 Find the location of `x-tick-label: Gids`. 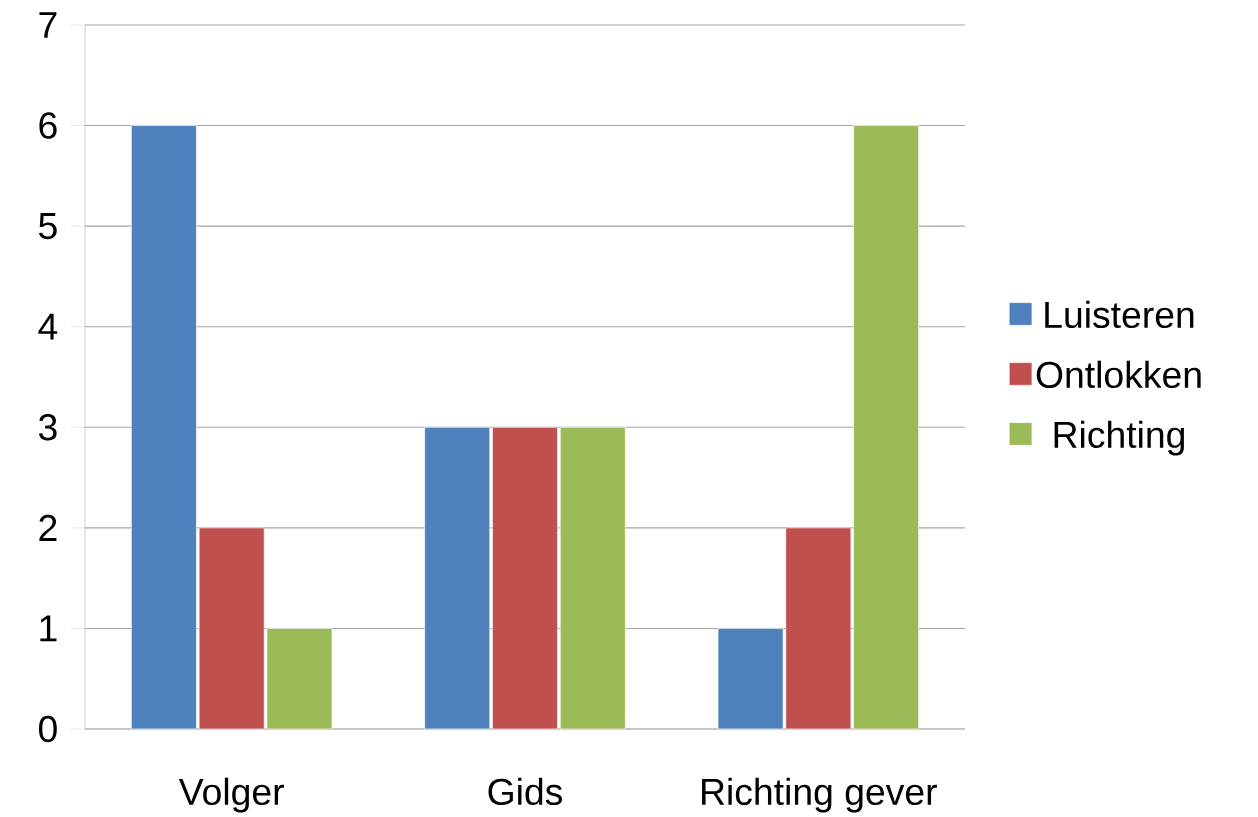

x-tick-label: Gids is located at coordinates (525, 791).